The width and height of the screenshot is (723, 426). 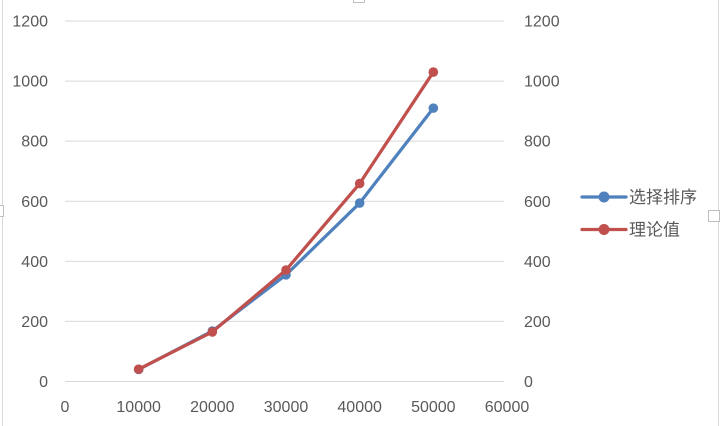 I want to click on x-axis-tick-label: 30000, so click(x=286, y=407).